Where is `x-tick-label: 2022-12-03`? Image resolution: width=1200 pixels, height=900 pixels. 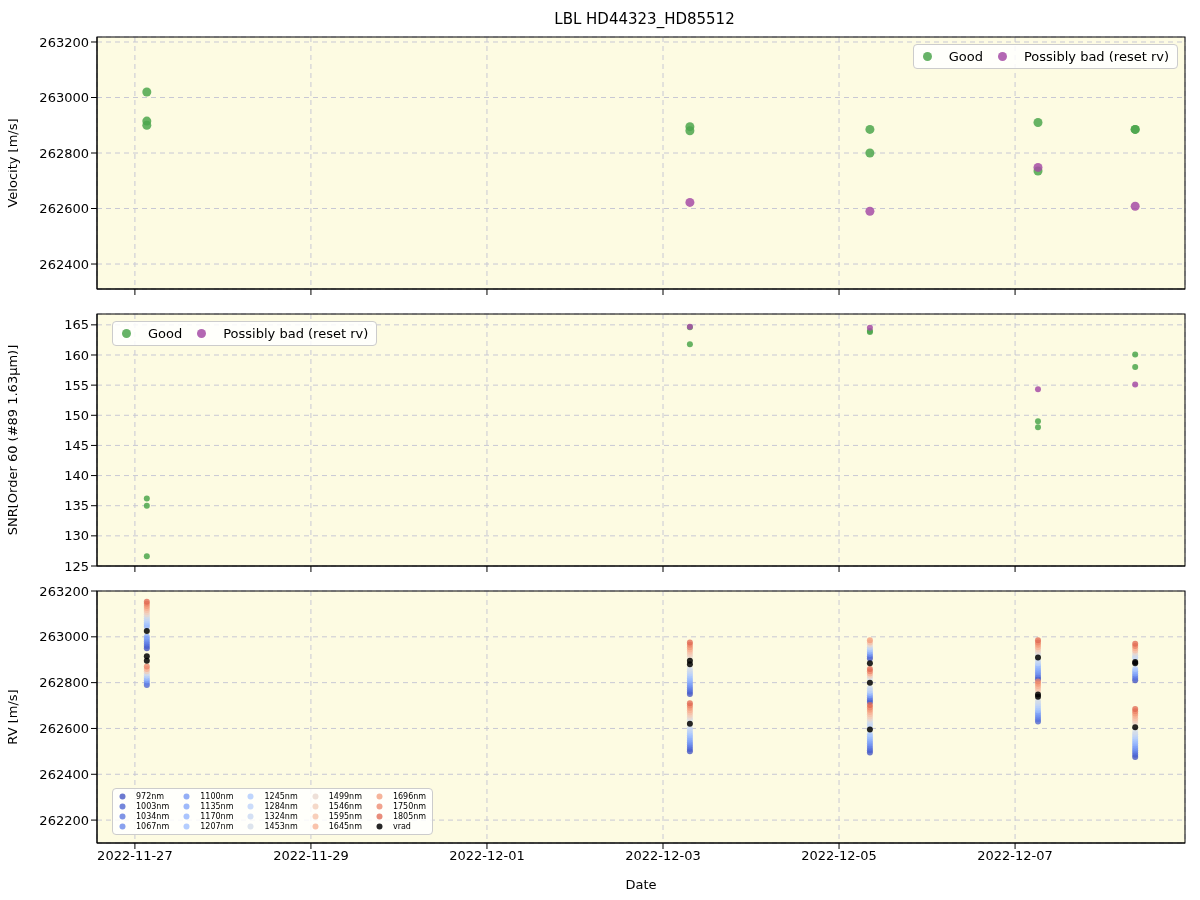 x-tick-label: 2022-12-03 is located at coordinates (663, 856).